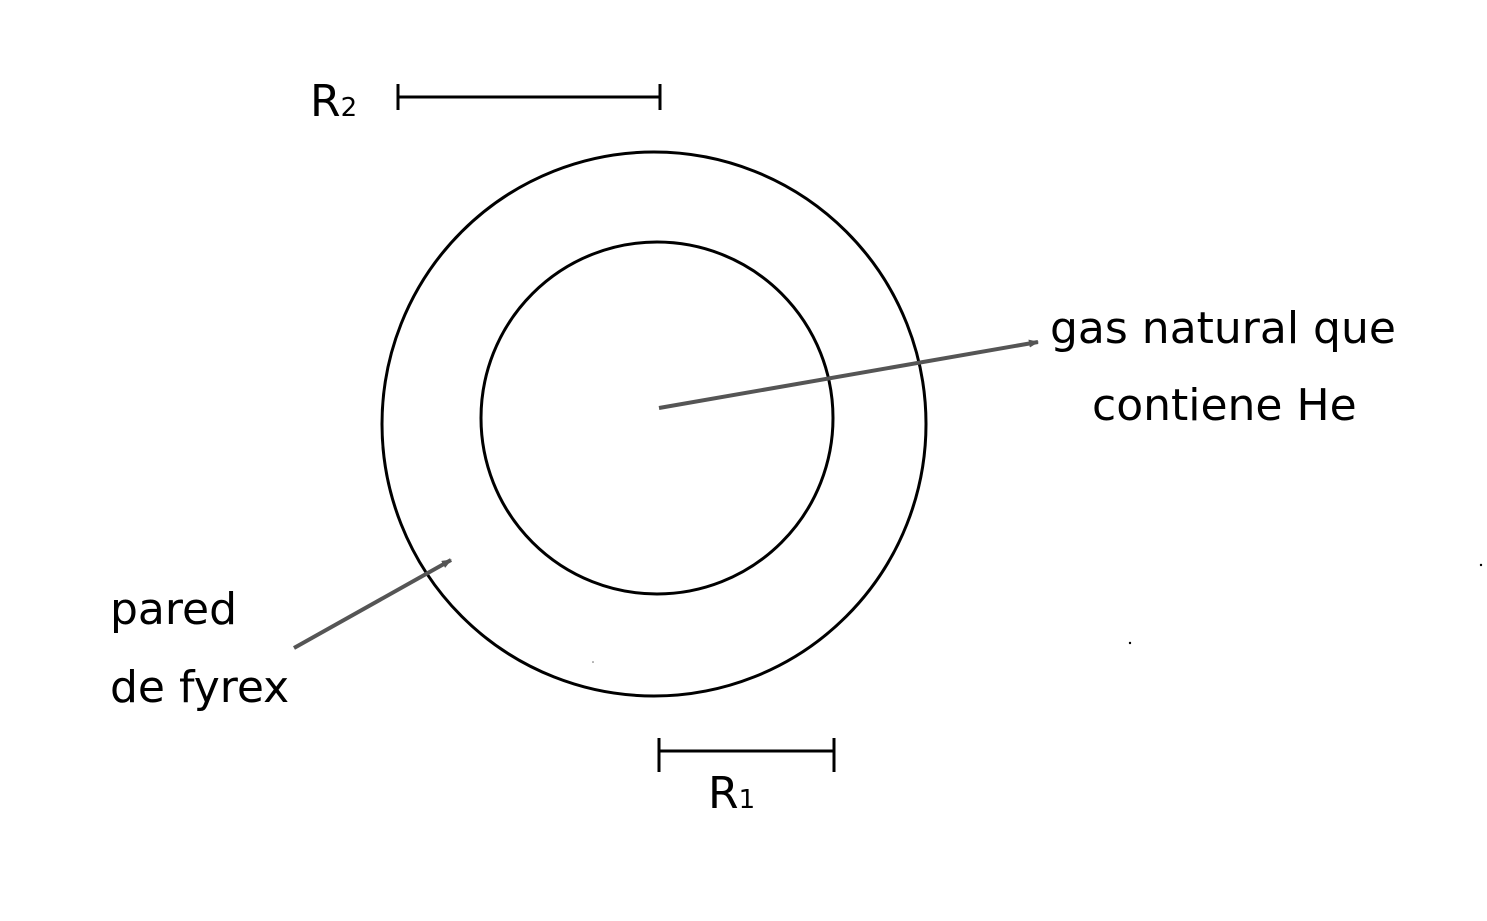 The height and width of the screenshot is (921, 1487). I want to click on wall-arrow, so click(372, 604).